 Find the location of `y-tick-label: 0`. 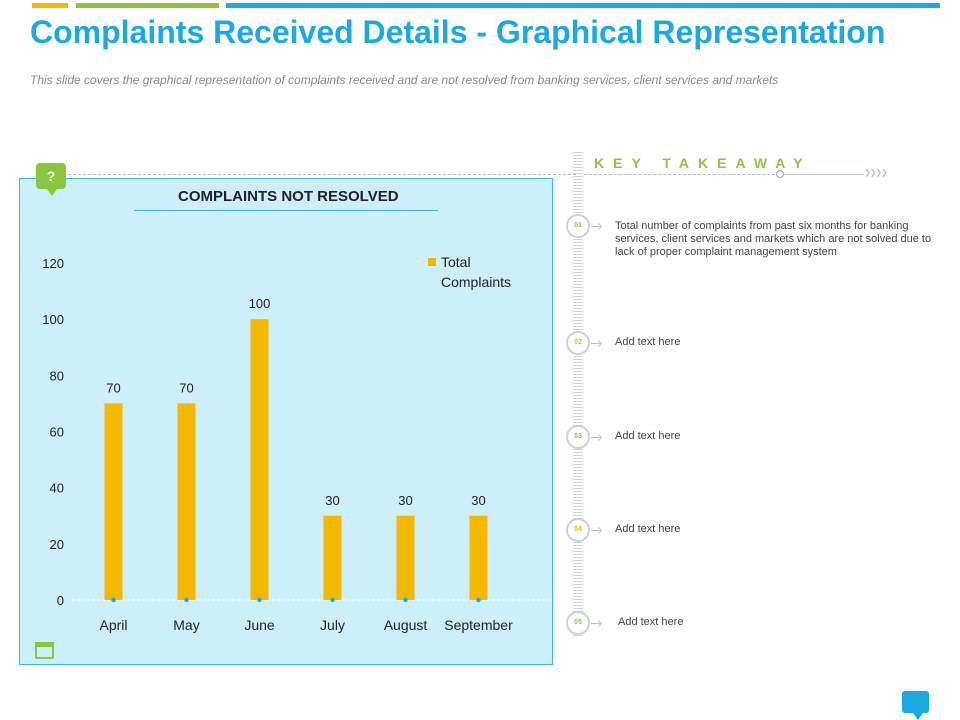

y-tick-label: 0 is located at coordinates (60, 600).